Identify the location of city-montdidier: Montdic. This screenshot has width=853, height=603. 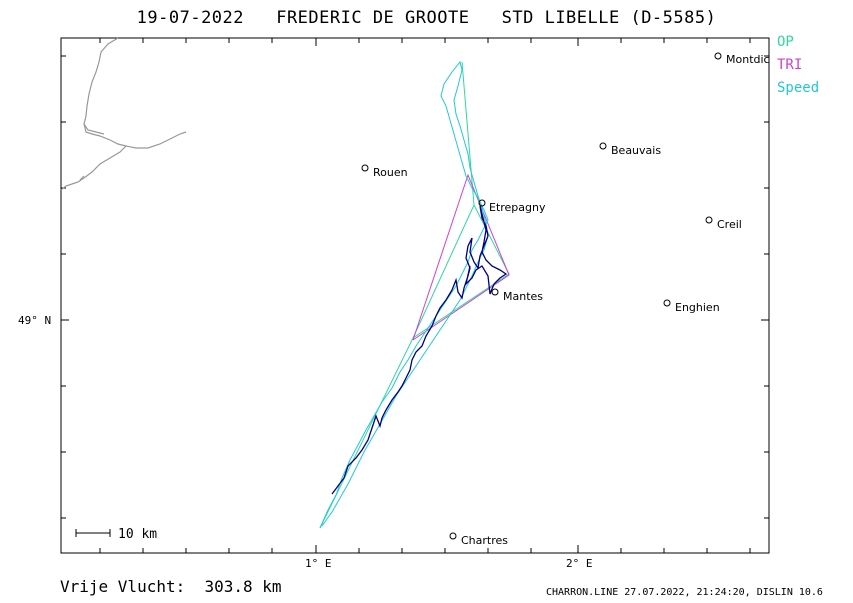
(742, 59).